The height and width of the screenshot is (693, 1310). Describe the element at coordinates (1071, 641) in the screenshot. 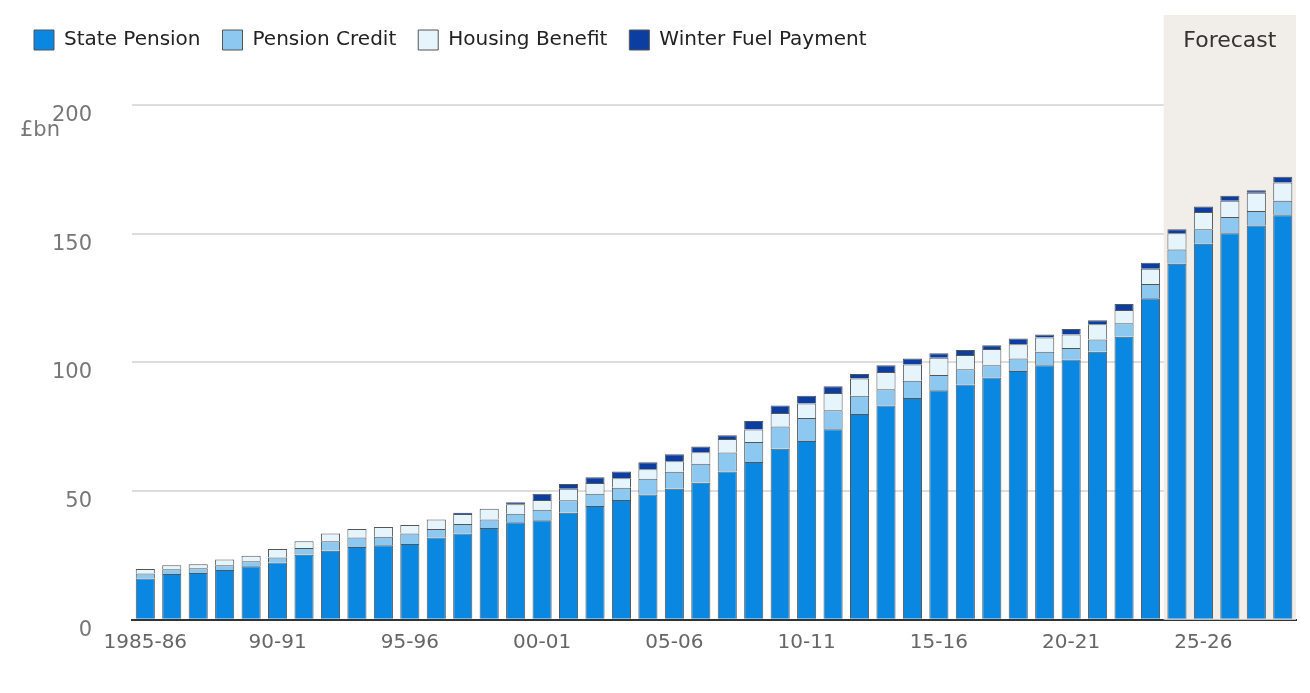

I see `x-tick-label: 20-21` at that location.